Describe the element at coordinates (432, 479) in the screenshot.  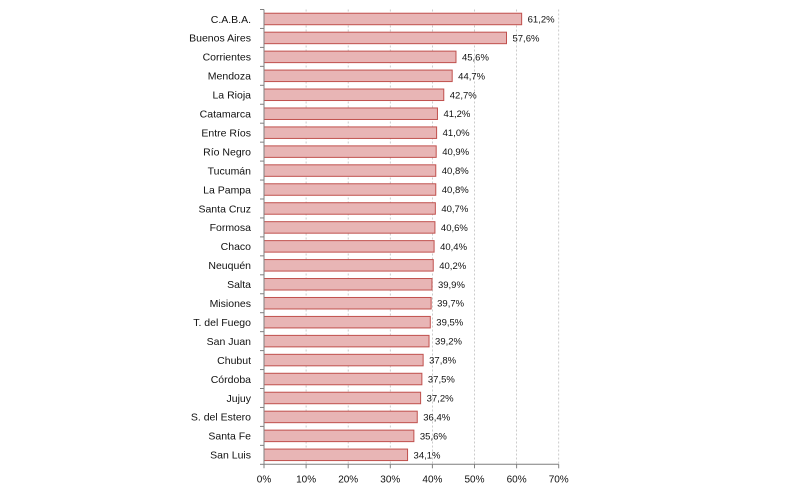
I see `x-tick-label: 40%` at that location.